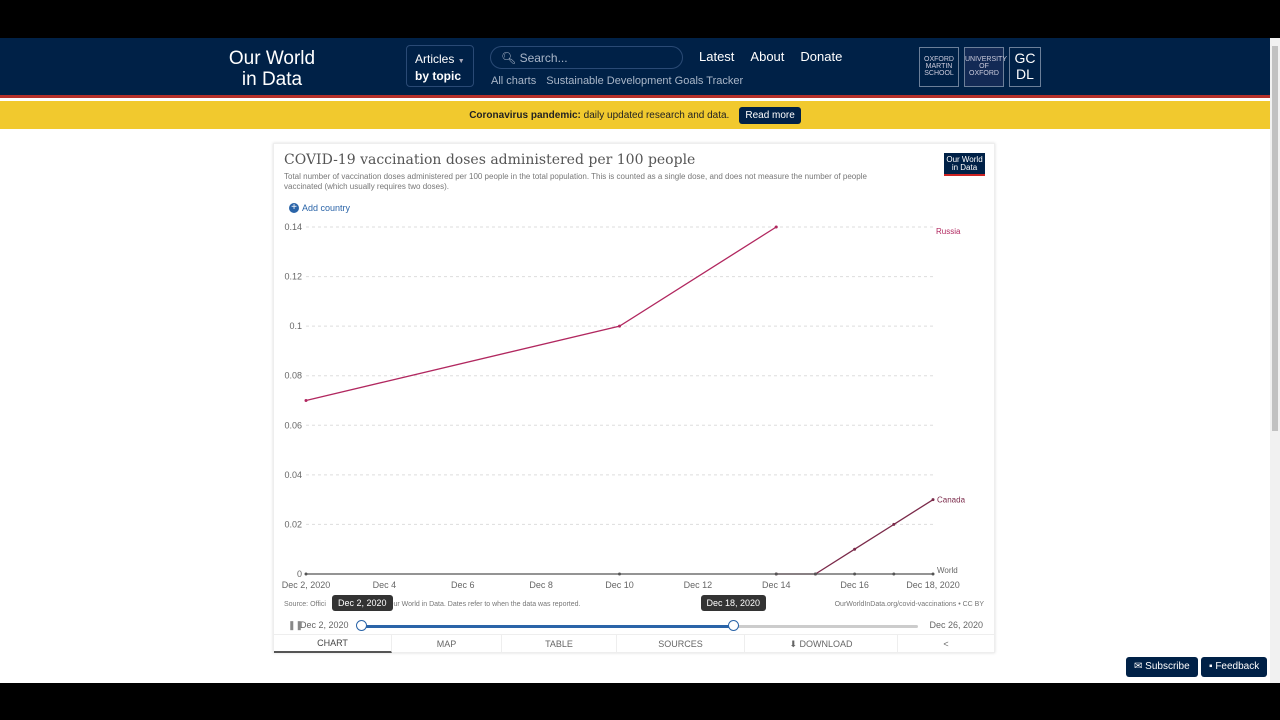  I want to click on timeline-selected-range, so click(547, 626).